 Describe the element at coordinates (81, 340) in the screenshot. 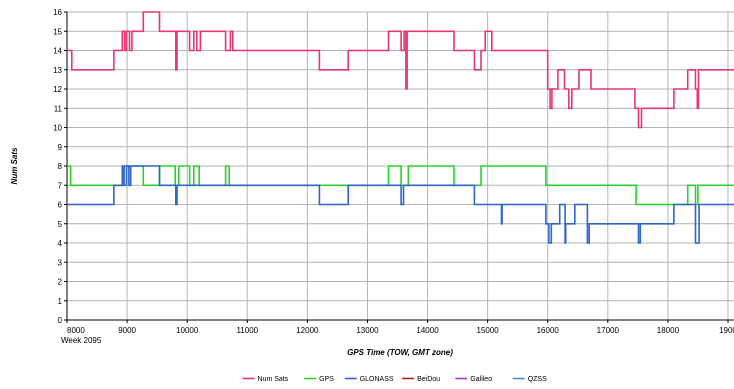

I see `x-sub-label: Week 2095` at that location.